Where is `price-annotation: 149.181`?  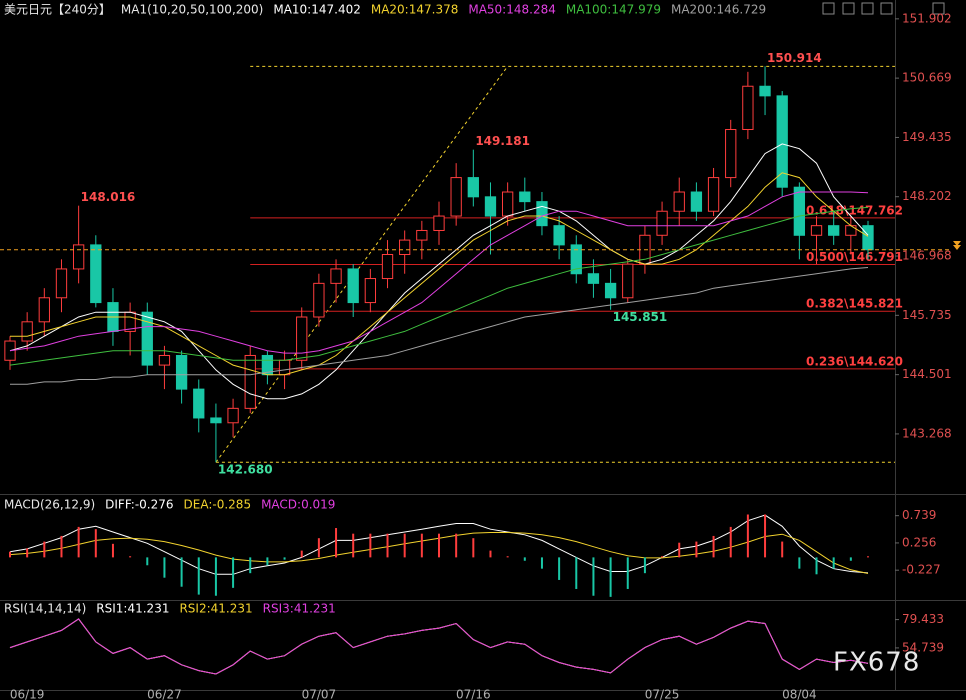
price-annotation: 149.181 is located at coordinates (502, 141).